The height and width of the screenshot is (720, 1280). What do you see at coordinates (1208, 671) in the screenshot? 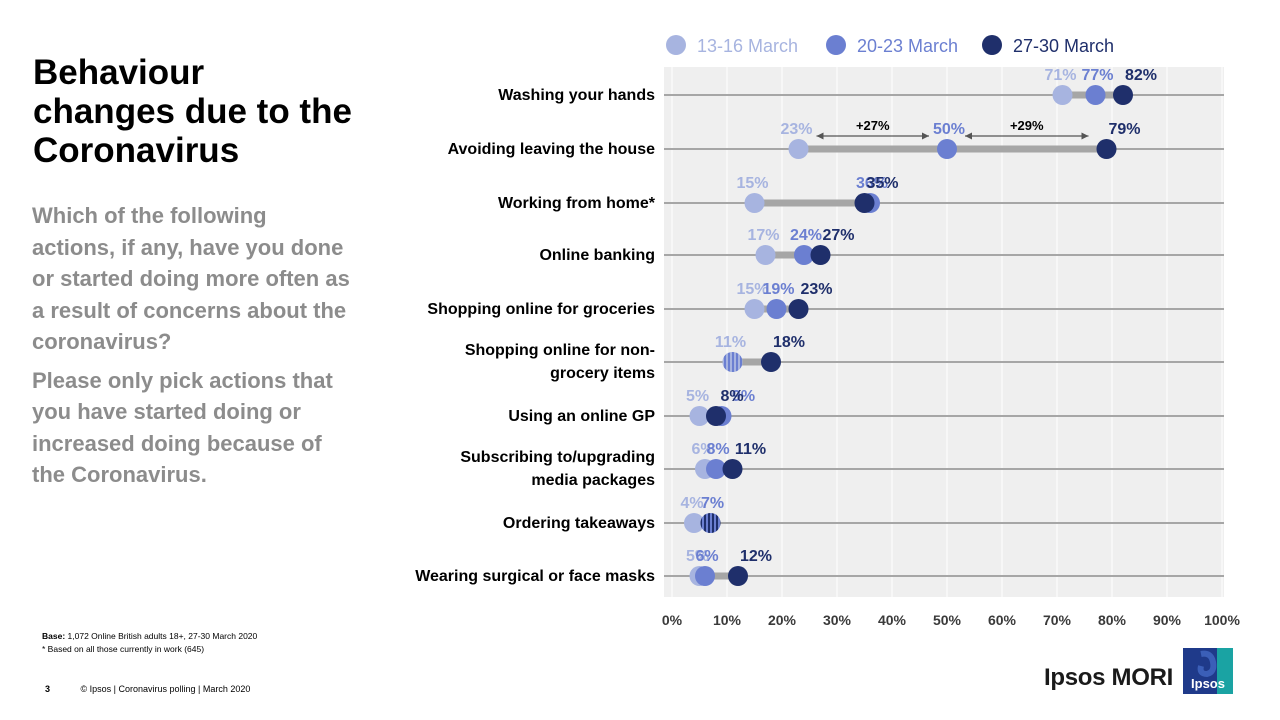
I see `ipsos-logo: Ipsos` at bounding box center [1208, 671].